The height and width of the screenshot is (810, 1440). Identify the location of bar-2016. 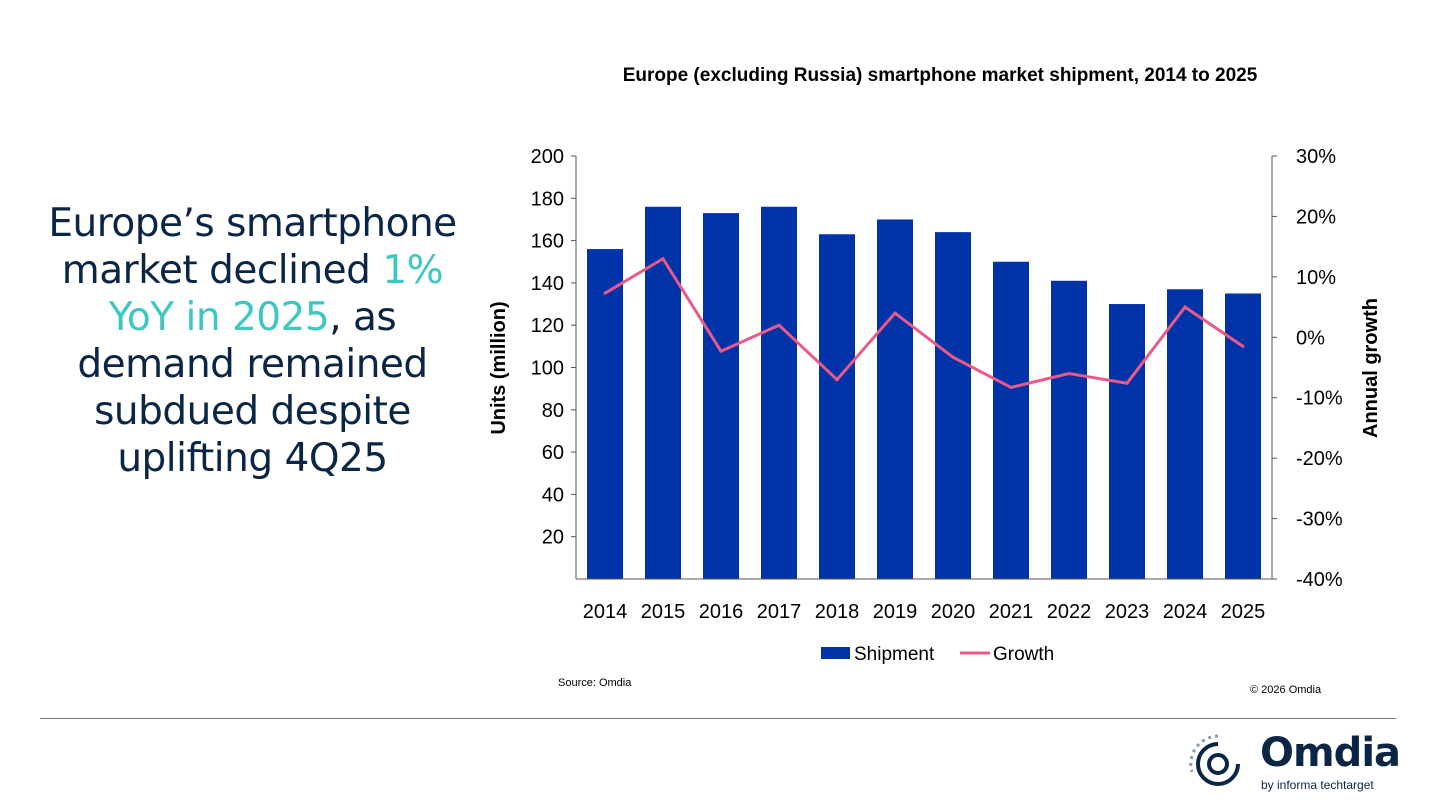
(721, 396).